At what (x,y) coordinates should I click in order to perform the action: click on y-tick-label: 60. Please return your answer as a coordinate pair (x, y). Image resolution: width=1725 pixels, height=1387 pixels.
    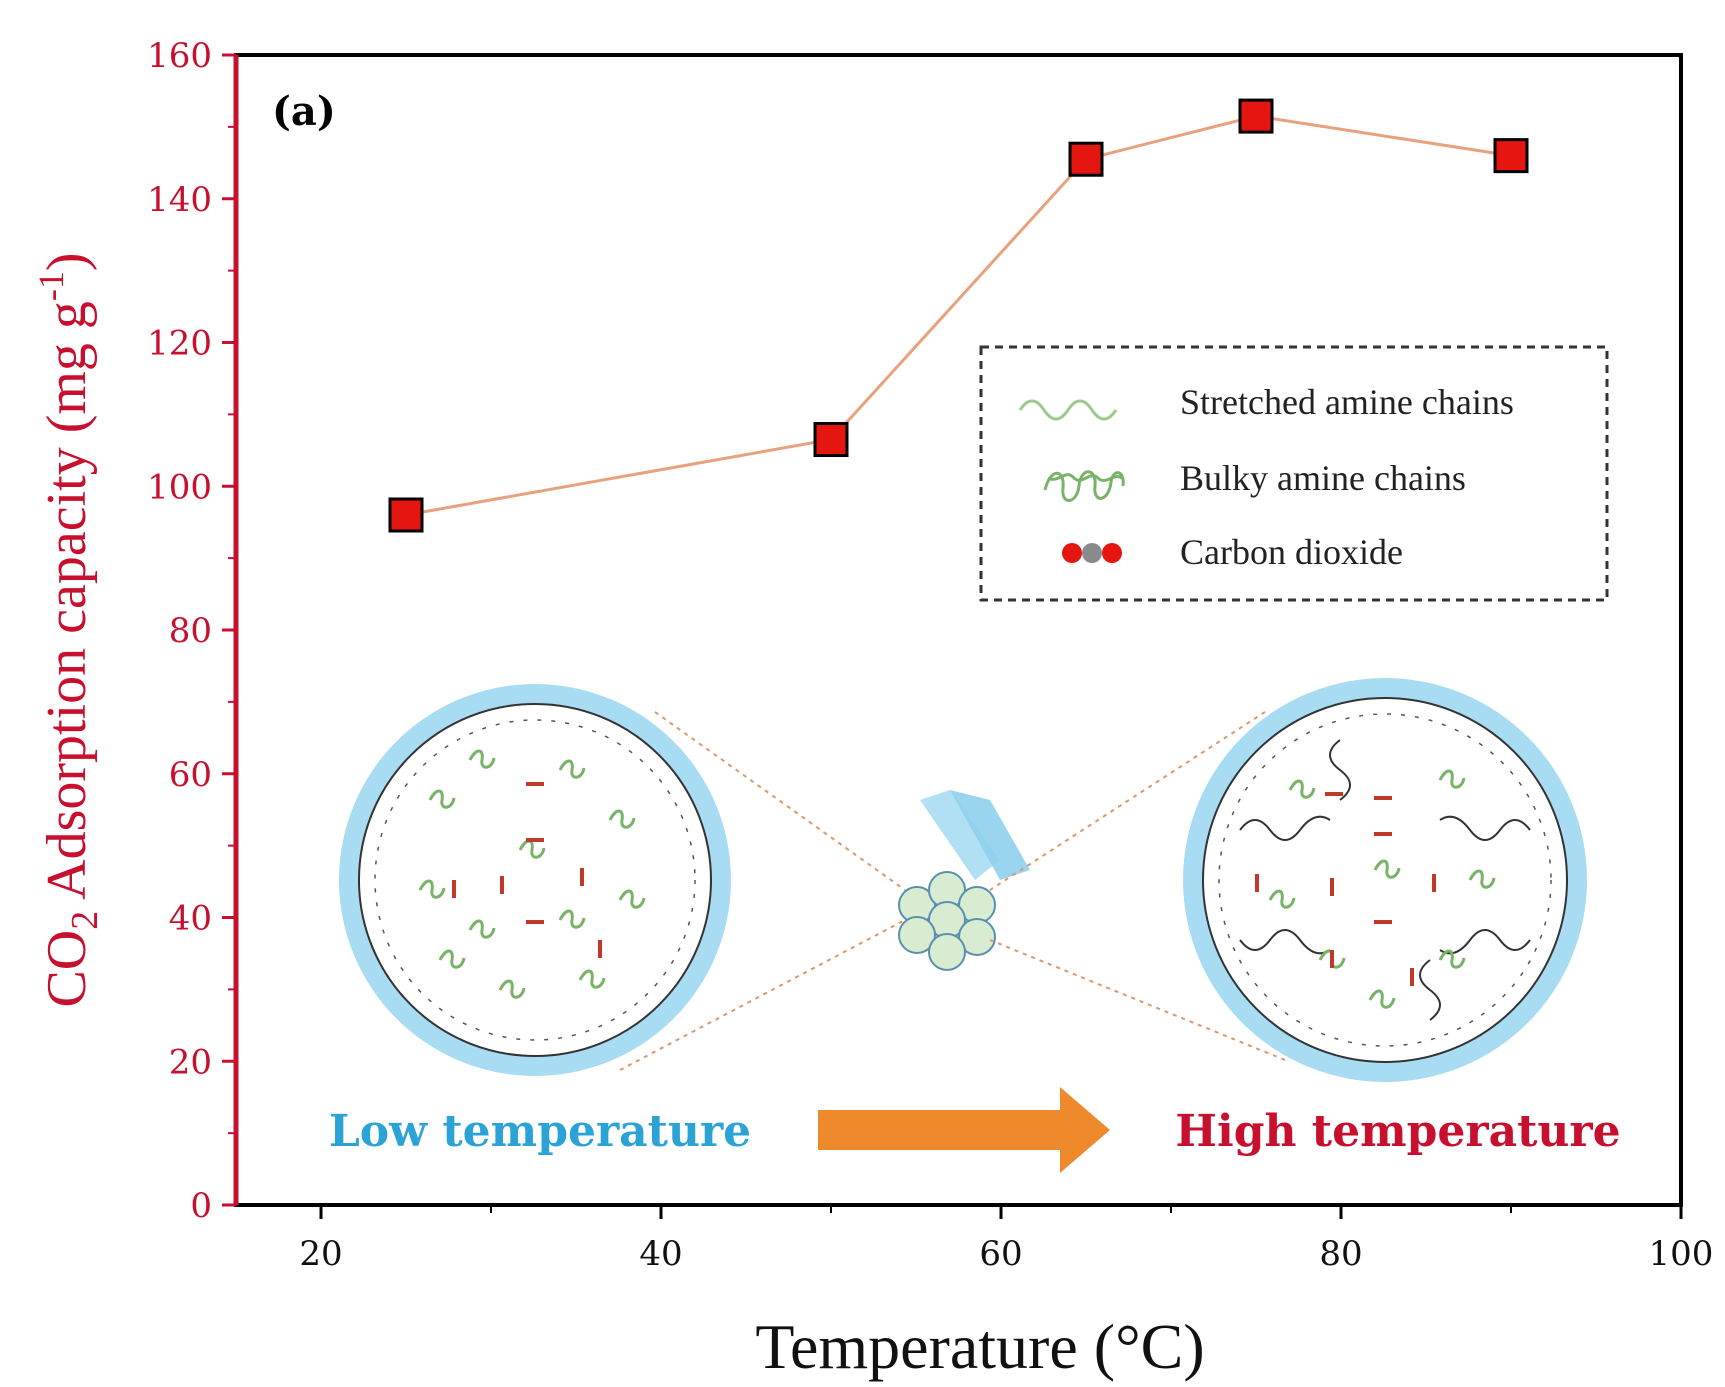
    Looking at the image, I should click on (190, 775).